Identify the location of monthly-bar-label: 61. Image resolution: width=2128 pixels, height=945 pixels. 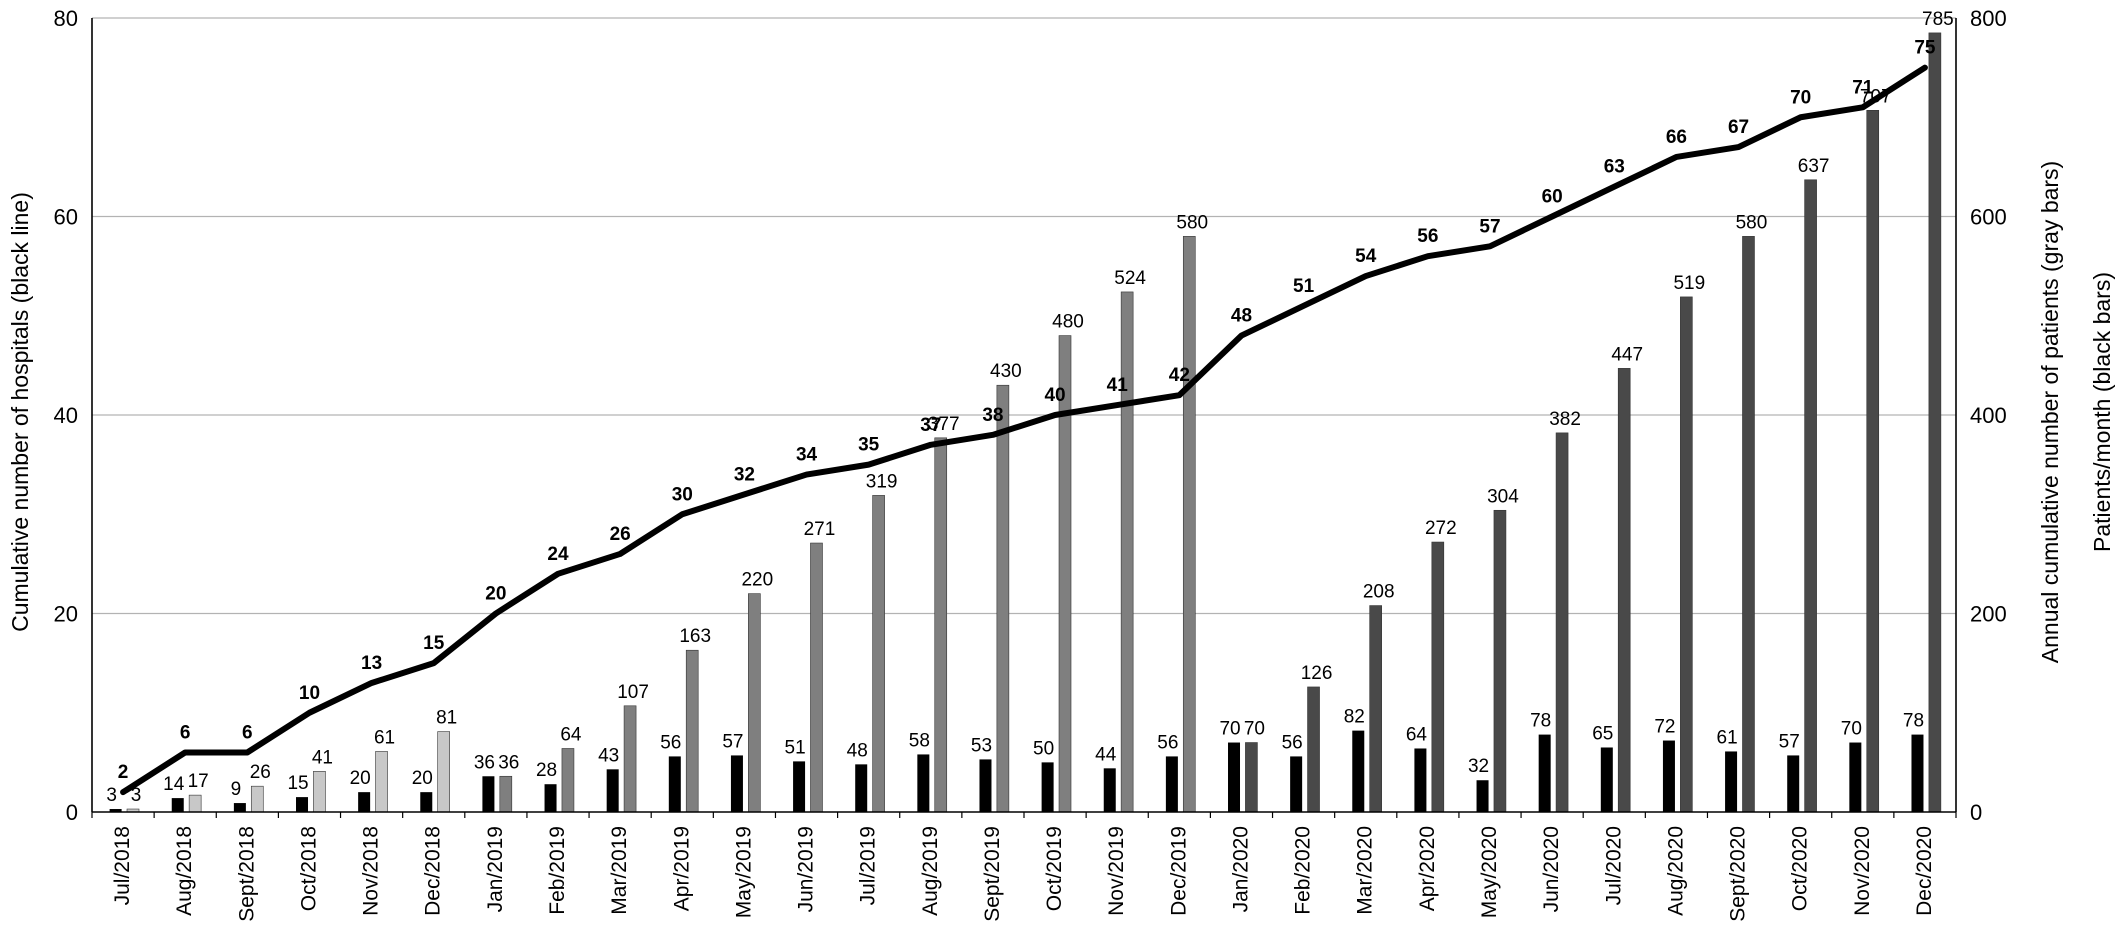
(1727, 737).